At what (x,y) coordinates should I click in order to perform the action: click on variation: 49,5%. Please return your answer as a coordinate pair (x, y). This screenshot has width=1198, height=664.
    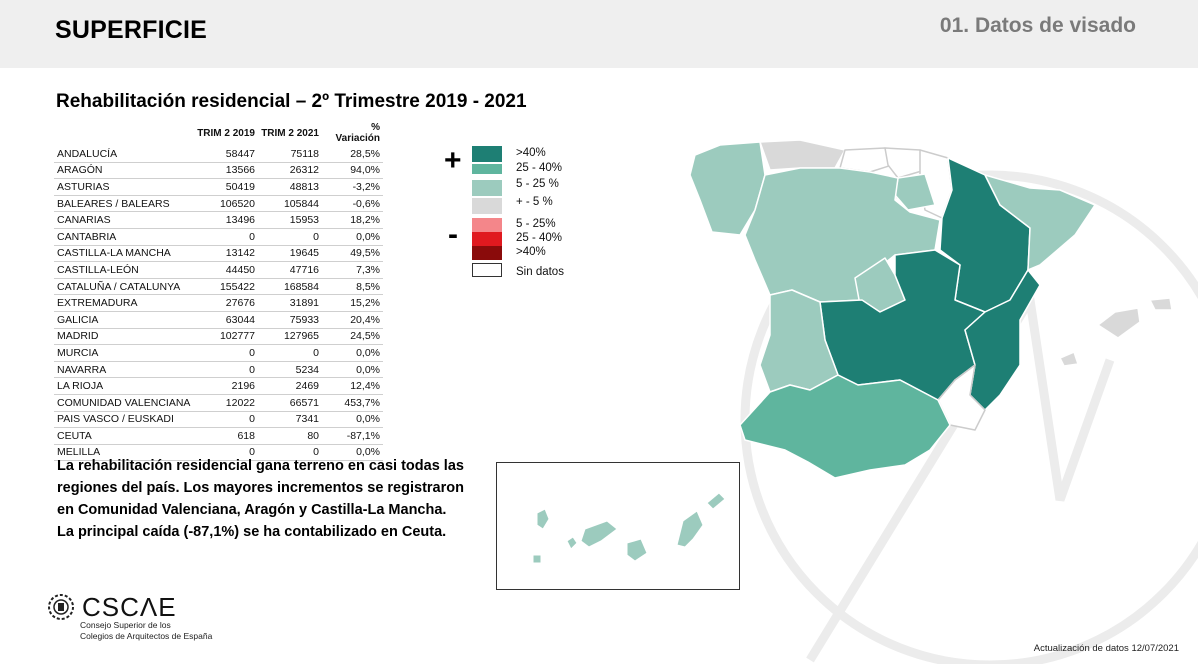
    Looking at the image, I should click on (352, 254).